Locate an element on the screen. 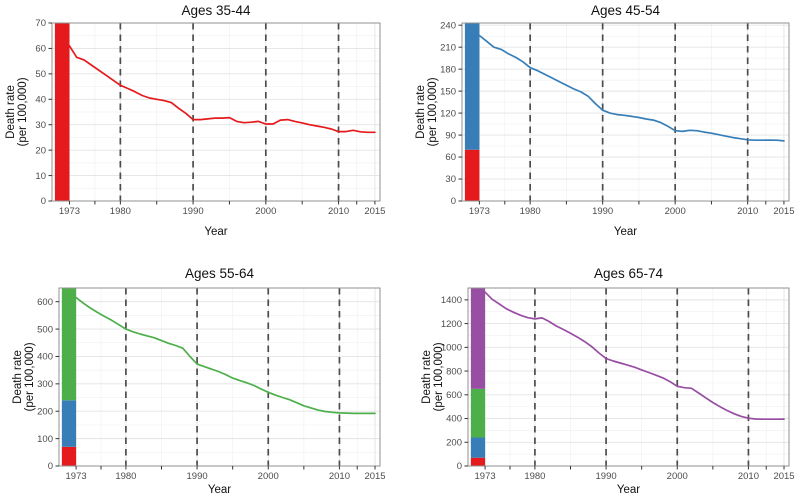  y-tick-label: 70 is located at coordinates (40, 23).